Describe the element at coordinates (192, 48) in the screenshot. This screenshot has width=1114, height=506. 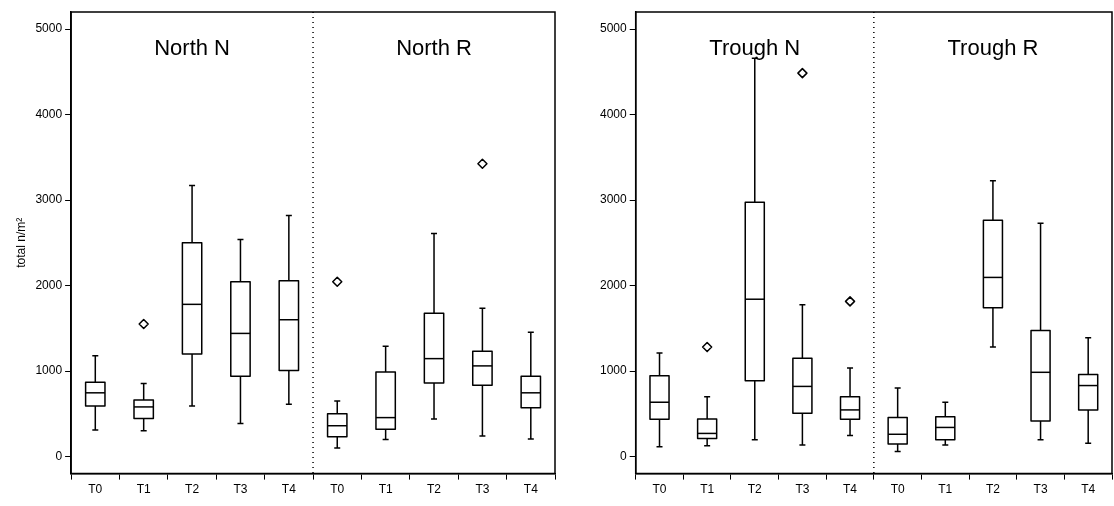
I see `annotation: North N` at that location.